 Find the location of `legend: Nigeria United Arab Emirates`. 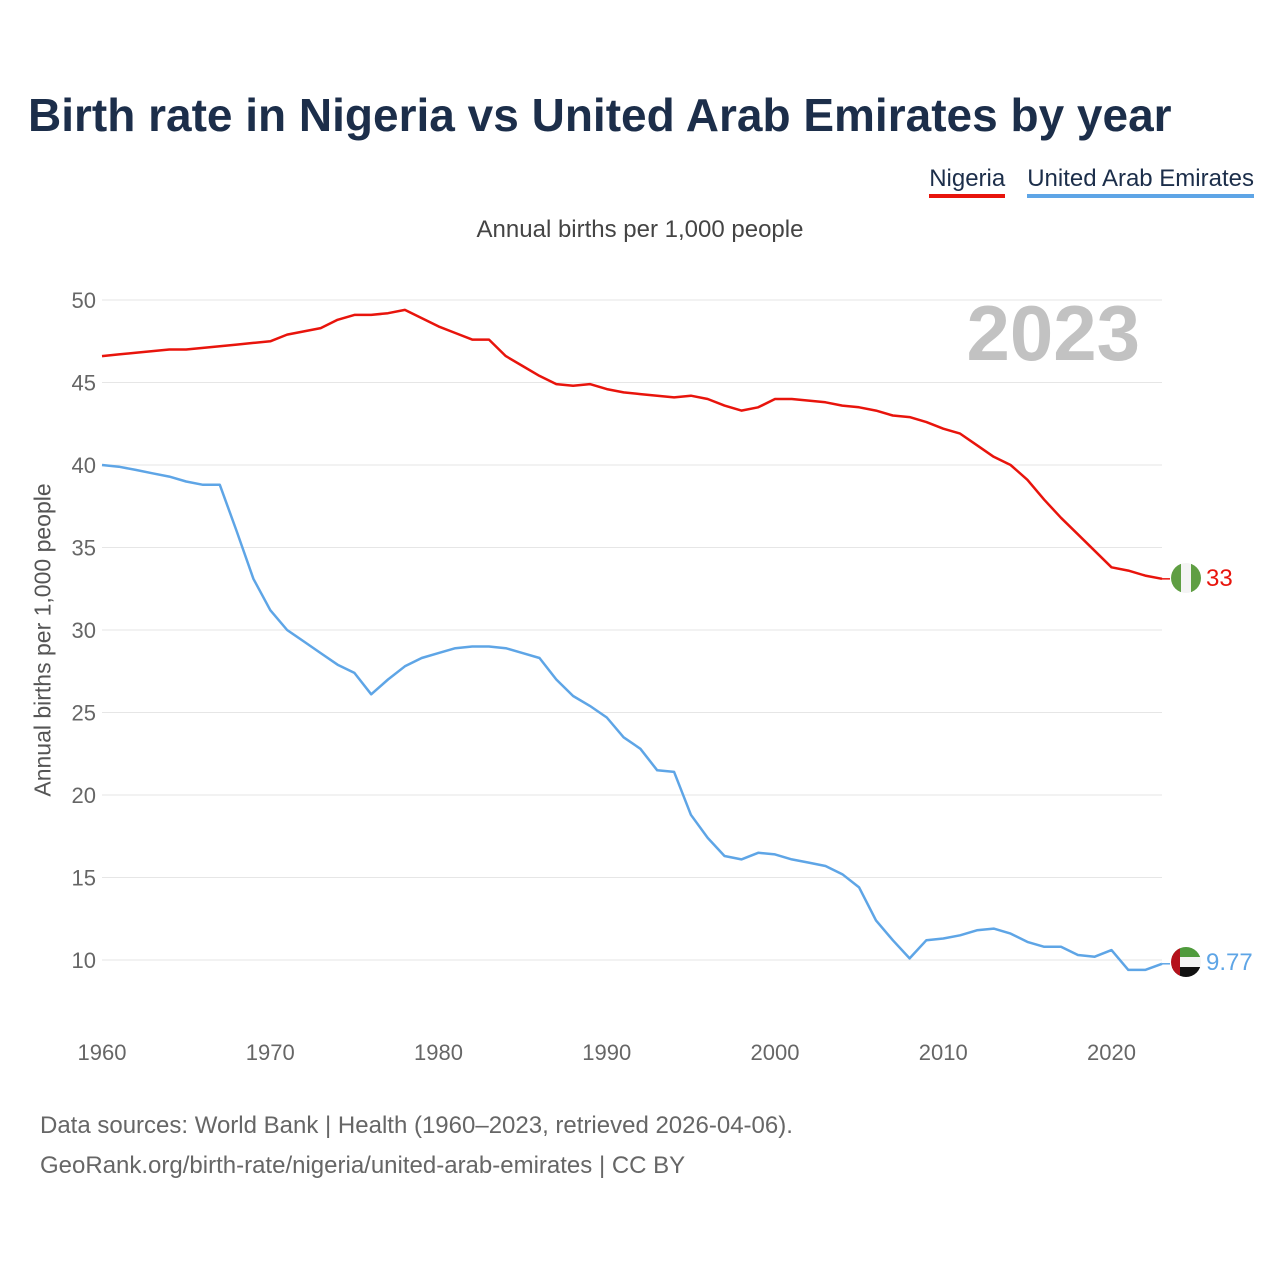

legend: Nigeria United Arab Emirates is located at coordinates (1091, 181).